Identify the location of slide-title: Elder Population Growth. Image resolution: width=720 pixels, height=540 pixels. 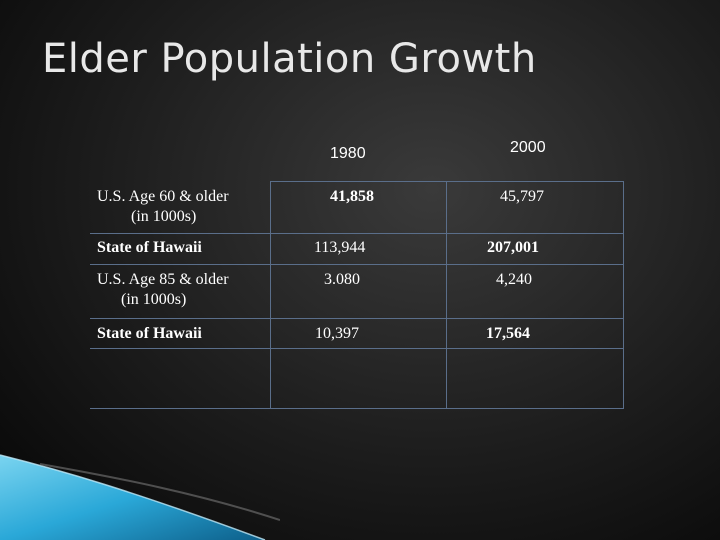
(289, 59).